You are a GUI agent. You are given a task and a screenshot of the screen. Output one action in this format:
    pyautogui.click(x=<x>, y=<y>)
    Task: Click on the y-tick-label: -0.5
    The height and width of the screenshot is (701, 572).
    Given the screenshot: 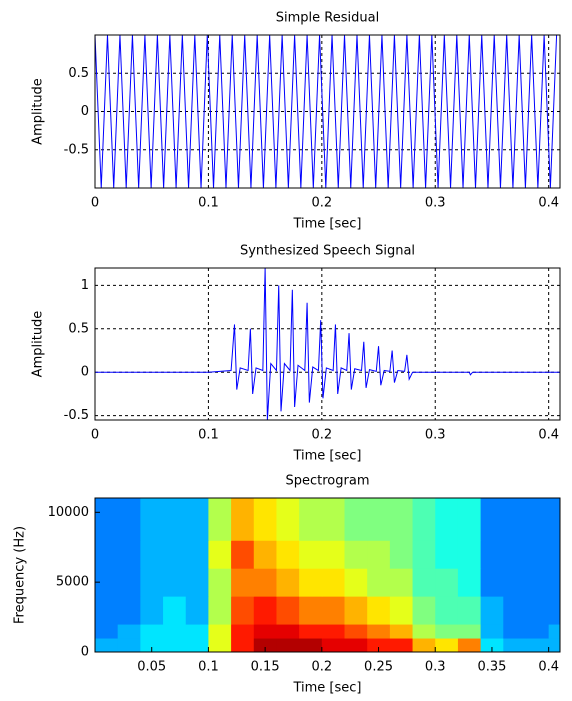 What is the action you would take?
    pyautogui.click(x=76, y=149)
    